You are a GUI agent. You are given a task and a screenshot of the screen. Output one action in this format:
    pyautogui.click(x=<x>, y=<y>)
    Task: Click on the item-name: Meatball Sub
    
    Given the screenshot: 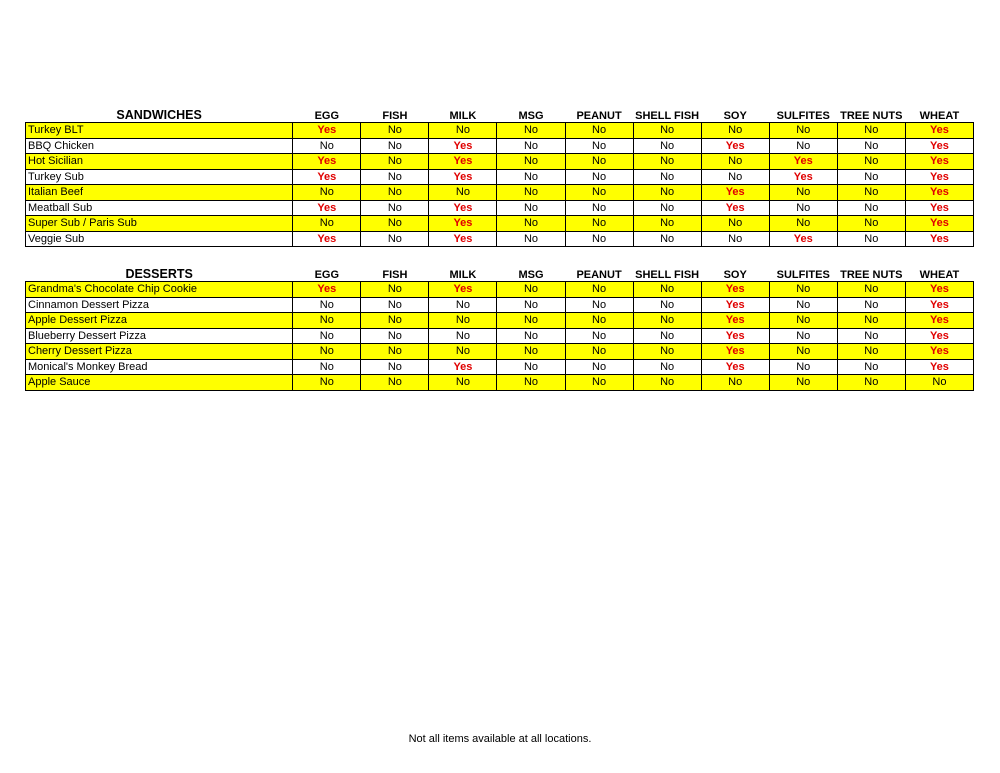 What is the action you would take?
    pyautogui.click(x=159, y=207)
    